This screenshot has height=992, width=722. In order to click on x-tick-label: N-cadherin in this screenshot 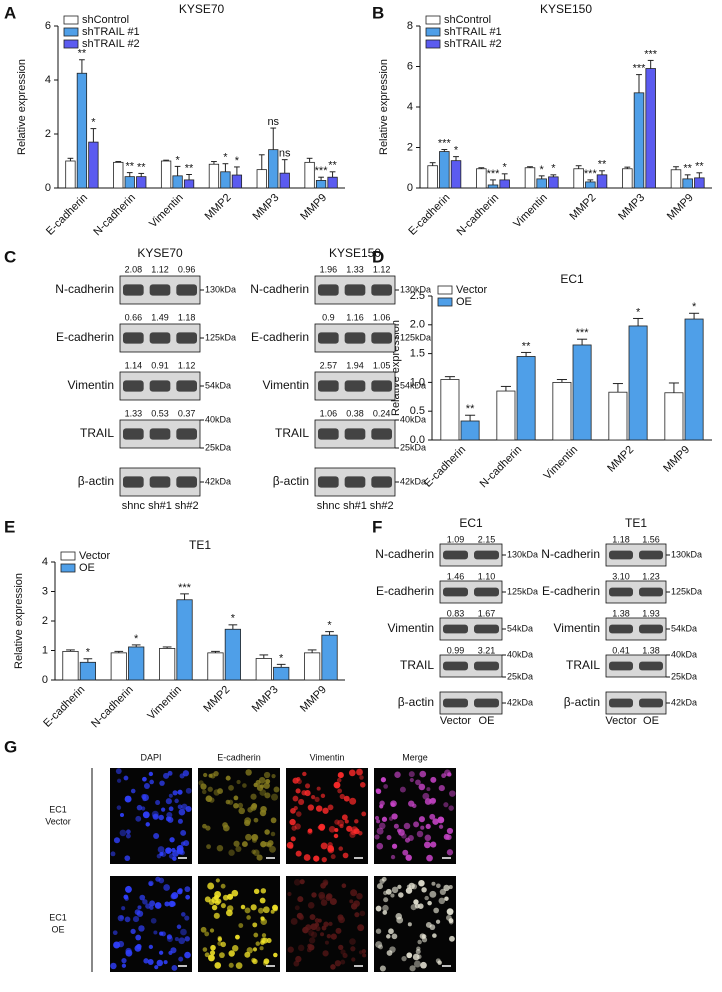, I will do `click(478, 215)`.